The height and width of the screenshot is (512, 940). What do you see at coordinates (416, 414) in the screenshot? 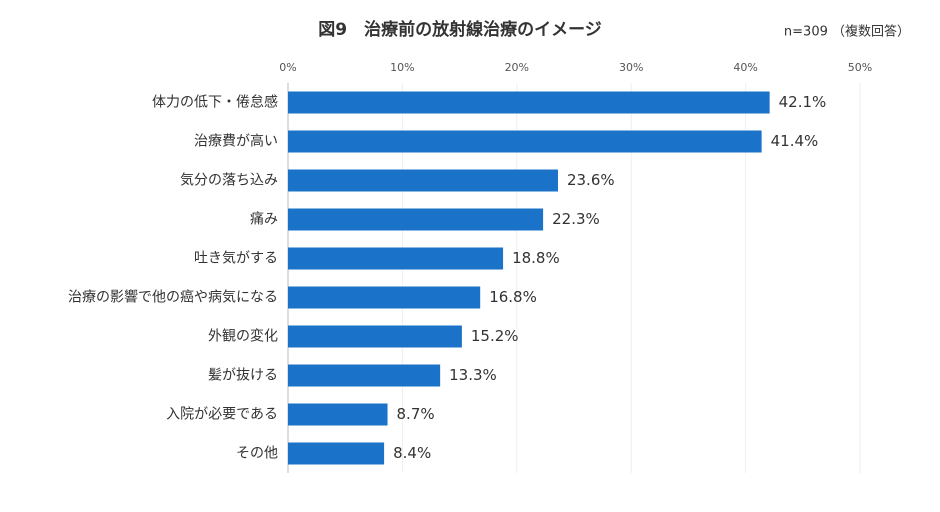
I see `data-label: 8.7%` at bounding box center [416, 414].